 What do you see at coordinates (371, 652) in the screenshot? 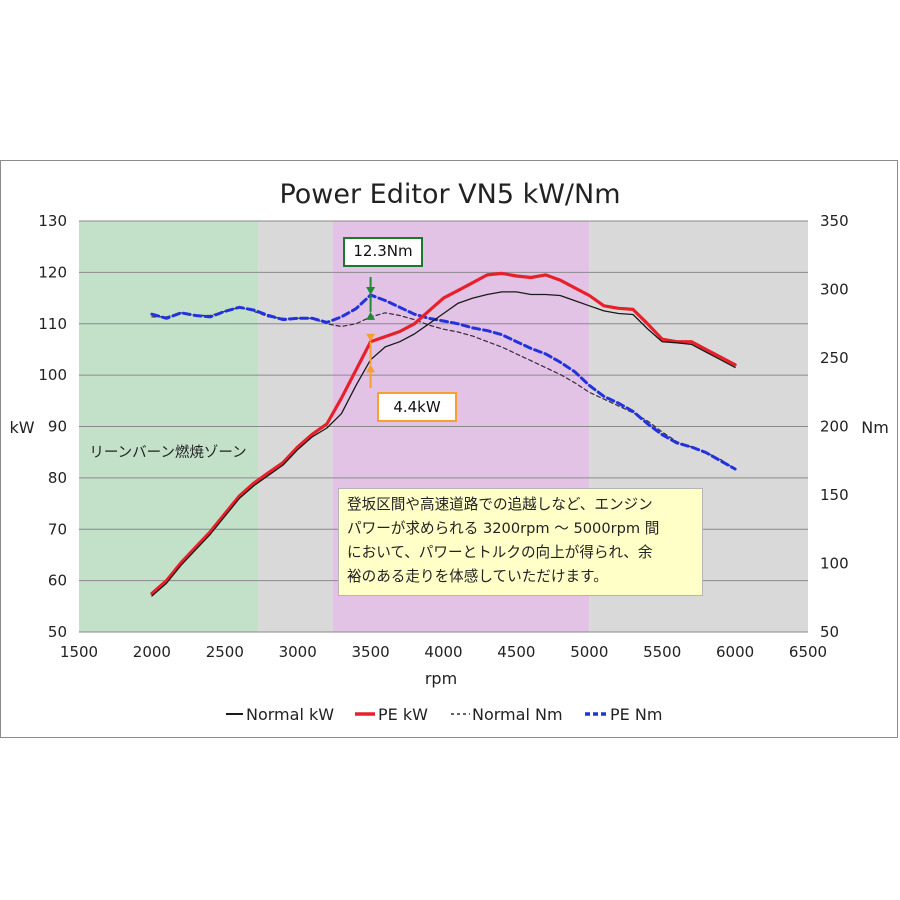
I see `x-tick-label: 3500` at bounding box center [371, 652].